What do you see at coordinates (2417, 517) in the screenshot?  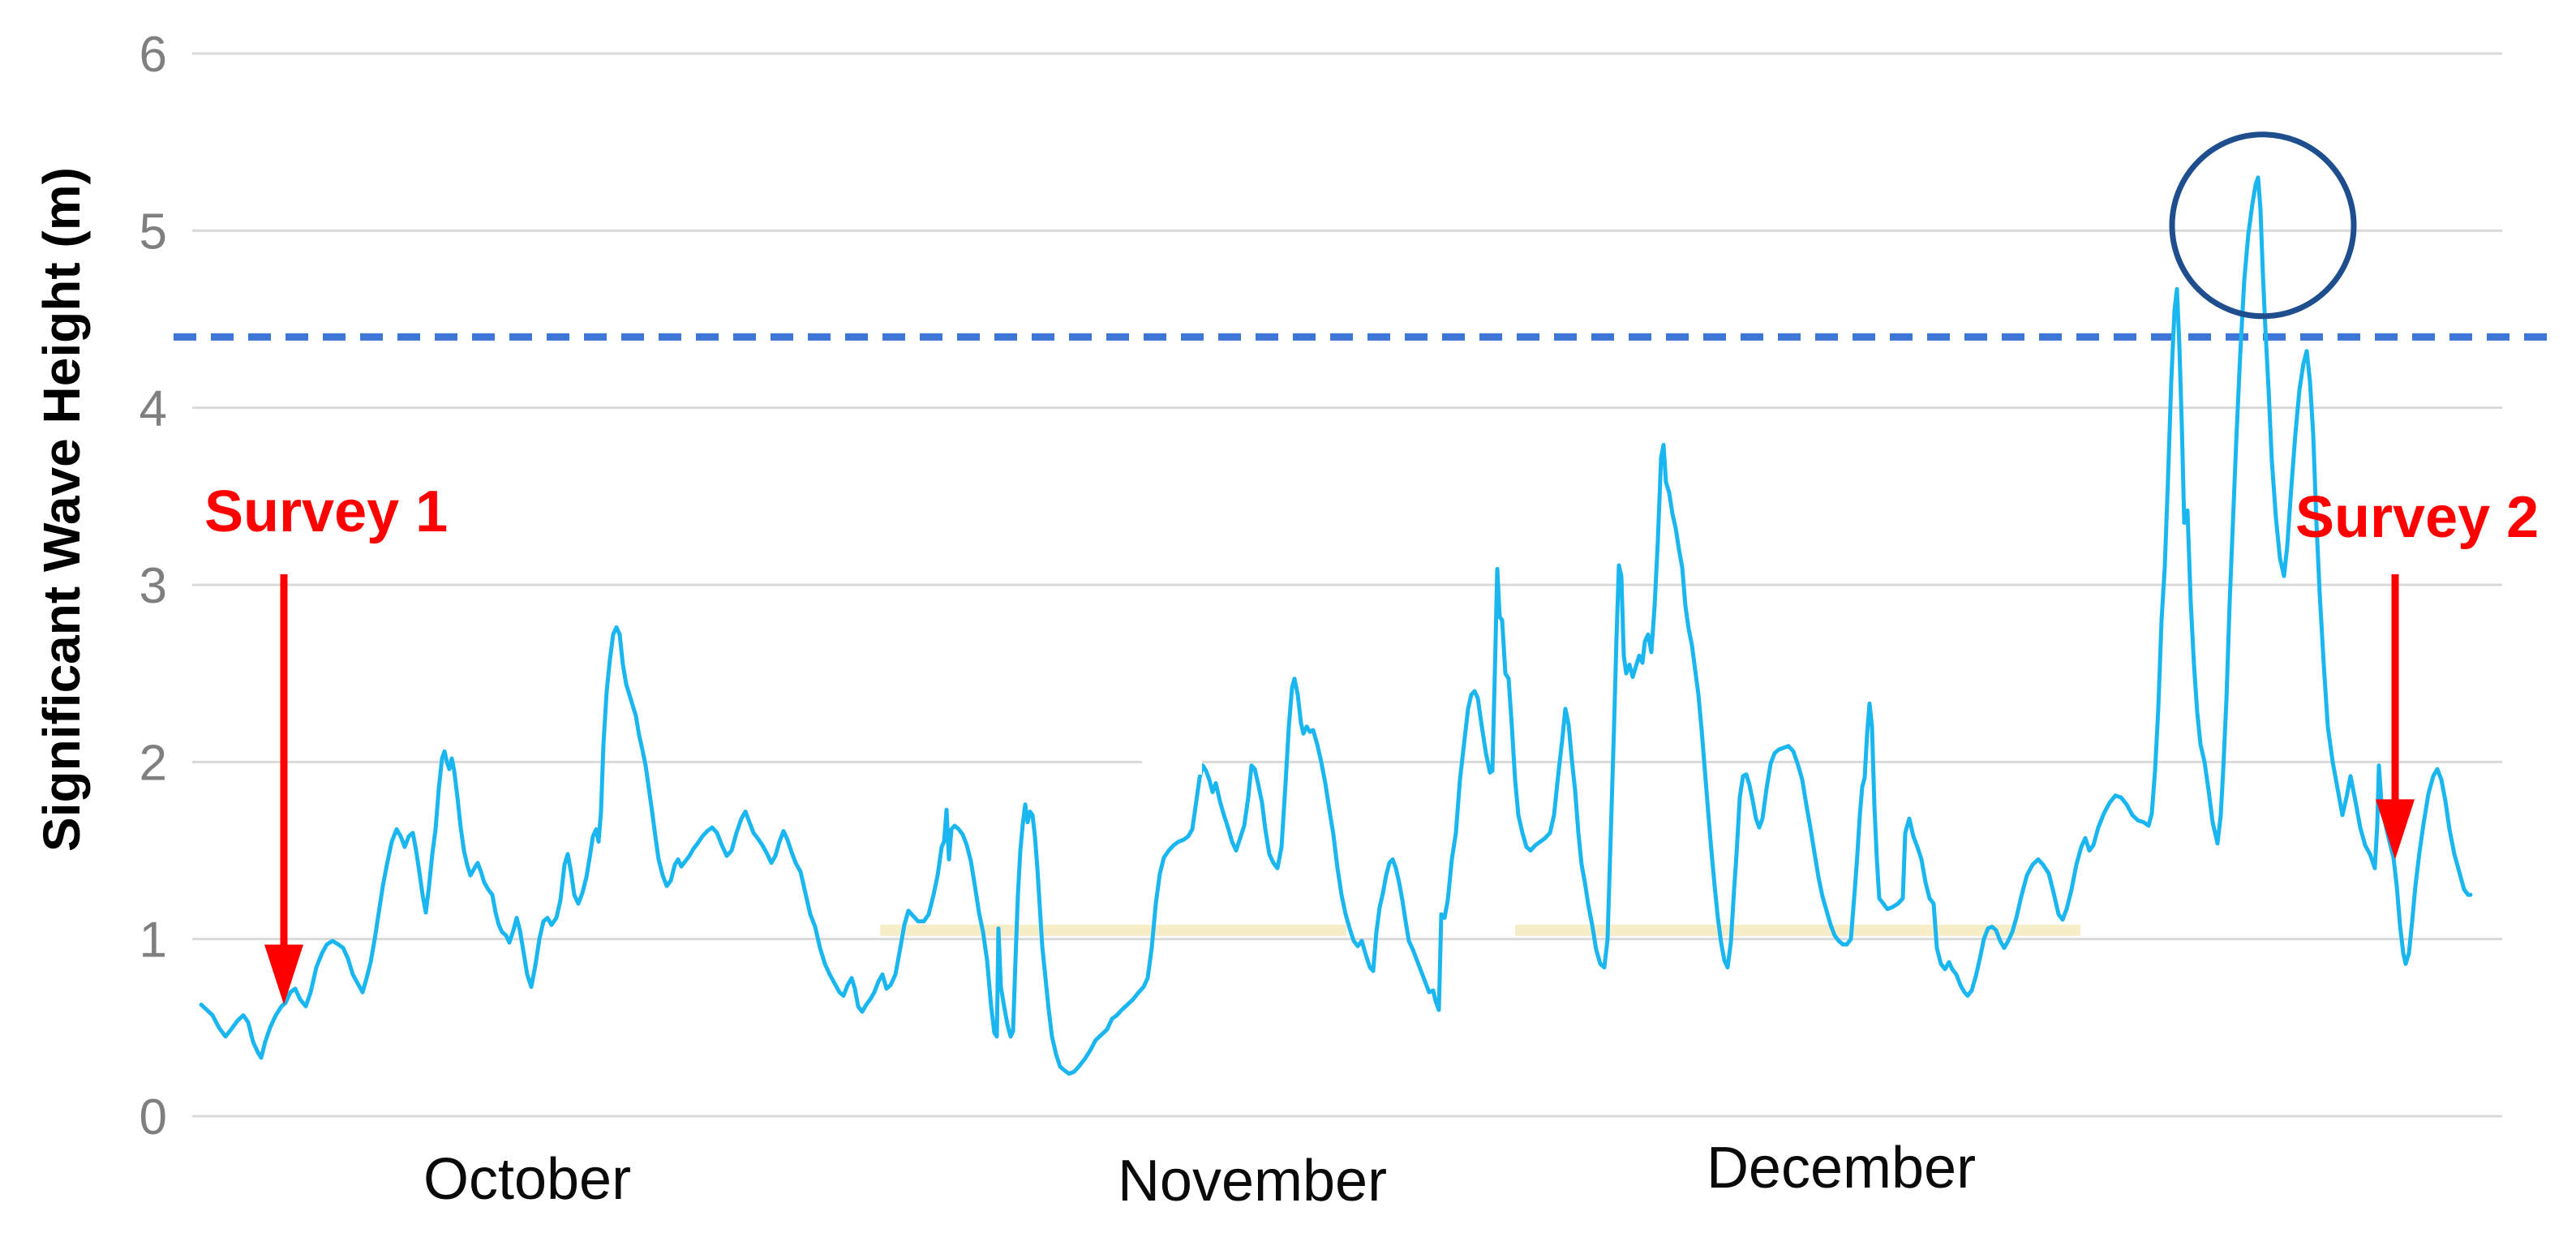 I see `survey-2-label: Survey 2` at bounding box center [2417, 517].